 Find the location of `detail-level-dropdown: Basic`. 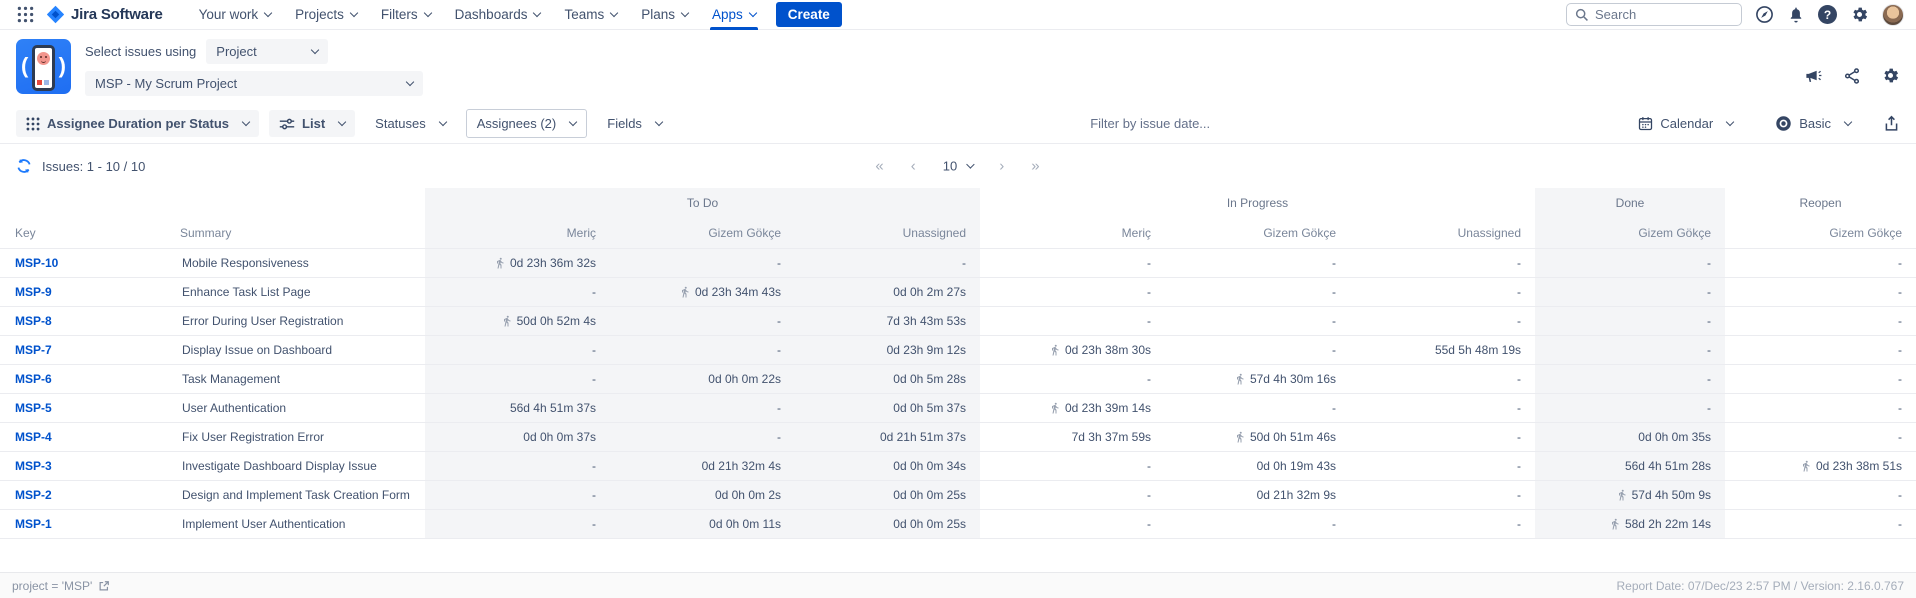

detail-level-dropdown: Basic is located at coordinates (1813, 123).